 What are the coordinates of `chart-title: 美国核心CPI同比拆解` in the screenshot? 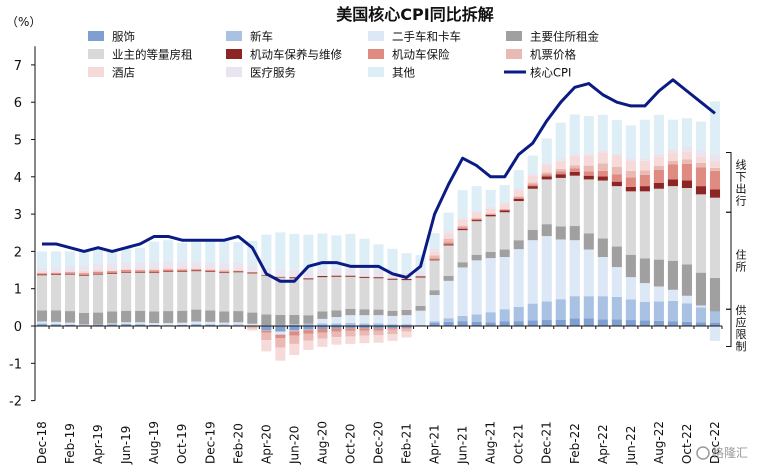 It's located at (414, 14).